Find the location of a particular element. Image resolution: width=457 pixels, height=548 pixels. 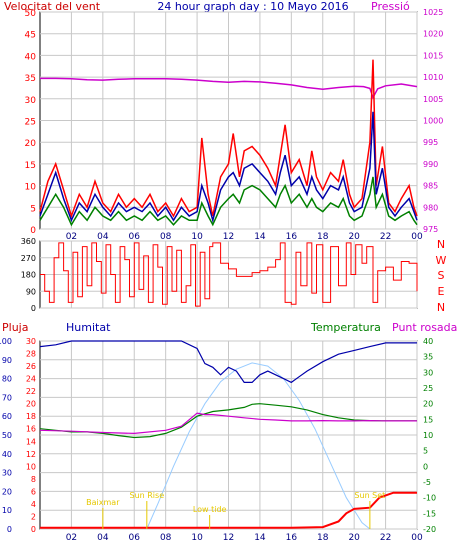

wind-tick-label: 35 is located at coordinates (30, 79).